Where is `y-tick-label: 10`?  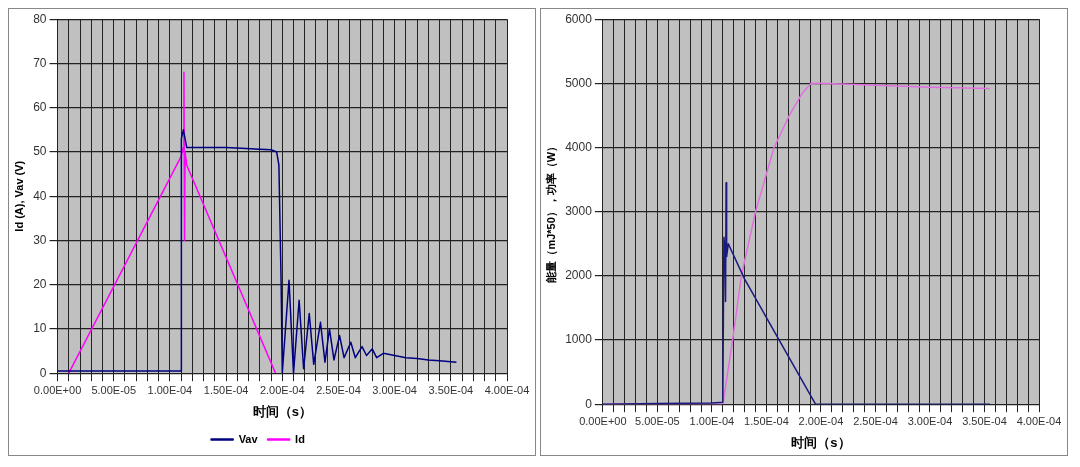 y-tick-label: 10 is located at coordinates (40, 328).